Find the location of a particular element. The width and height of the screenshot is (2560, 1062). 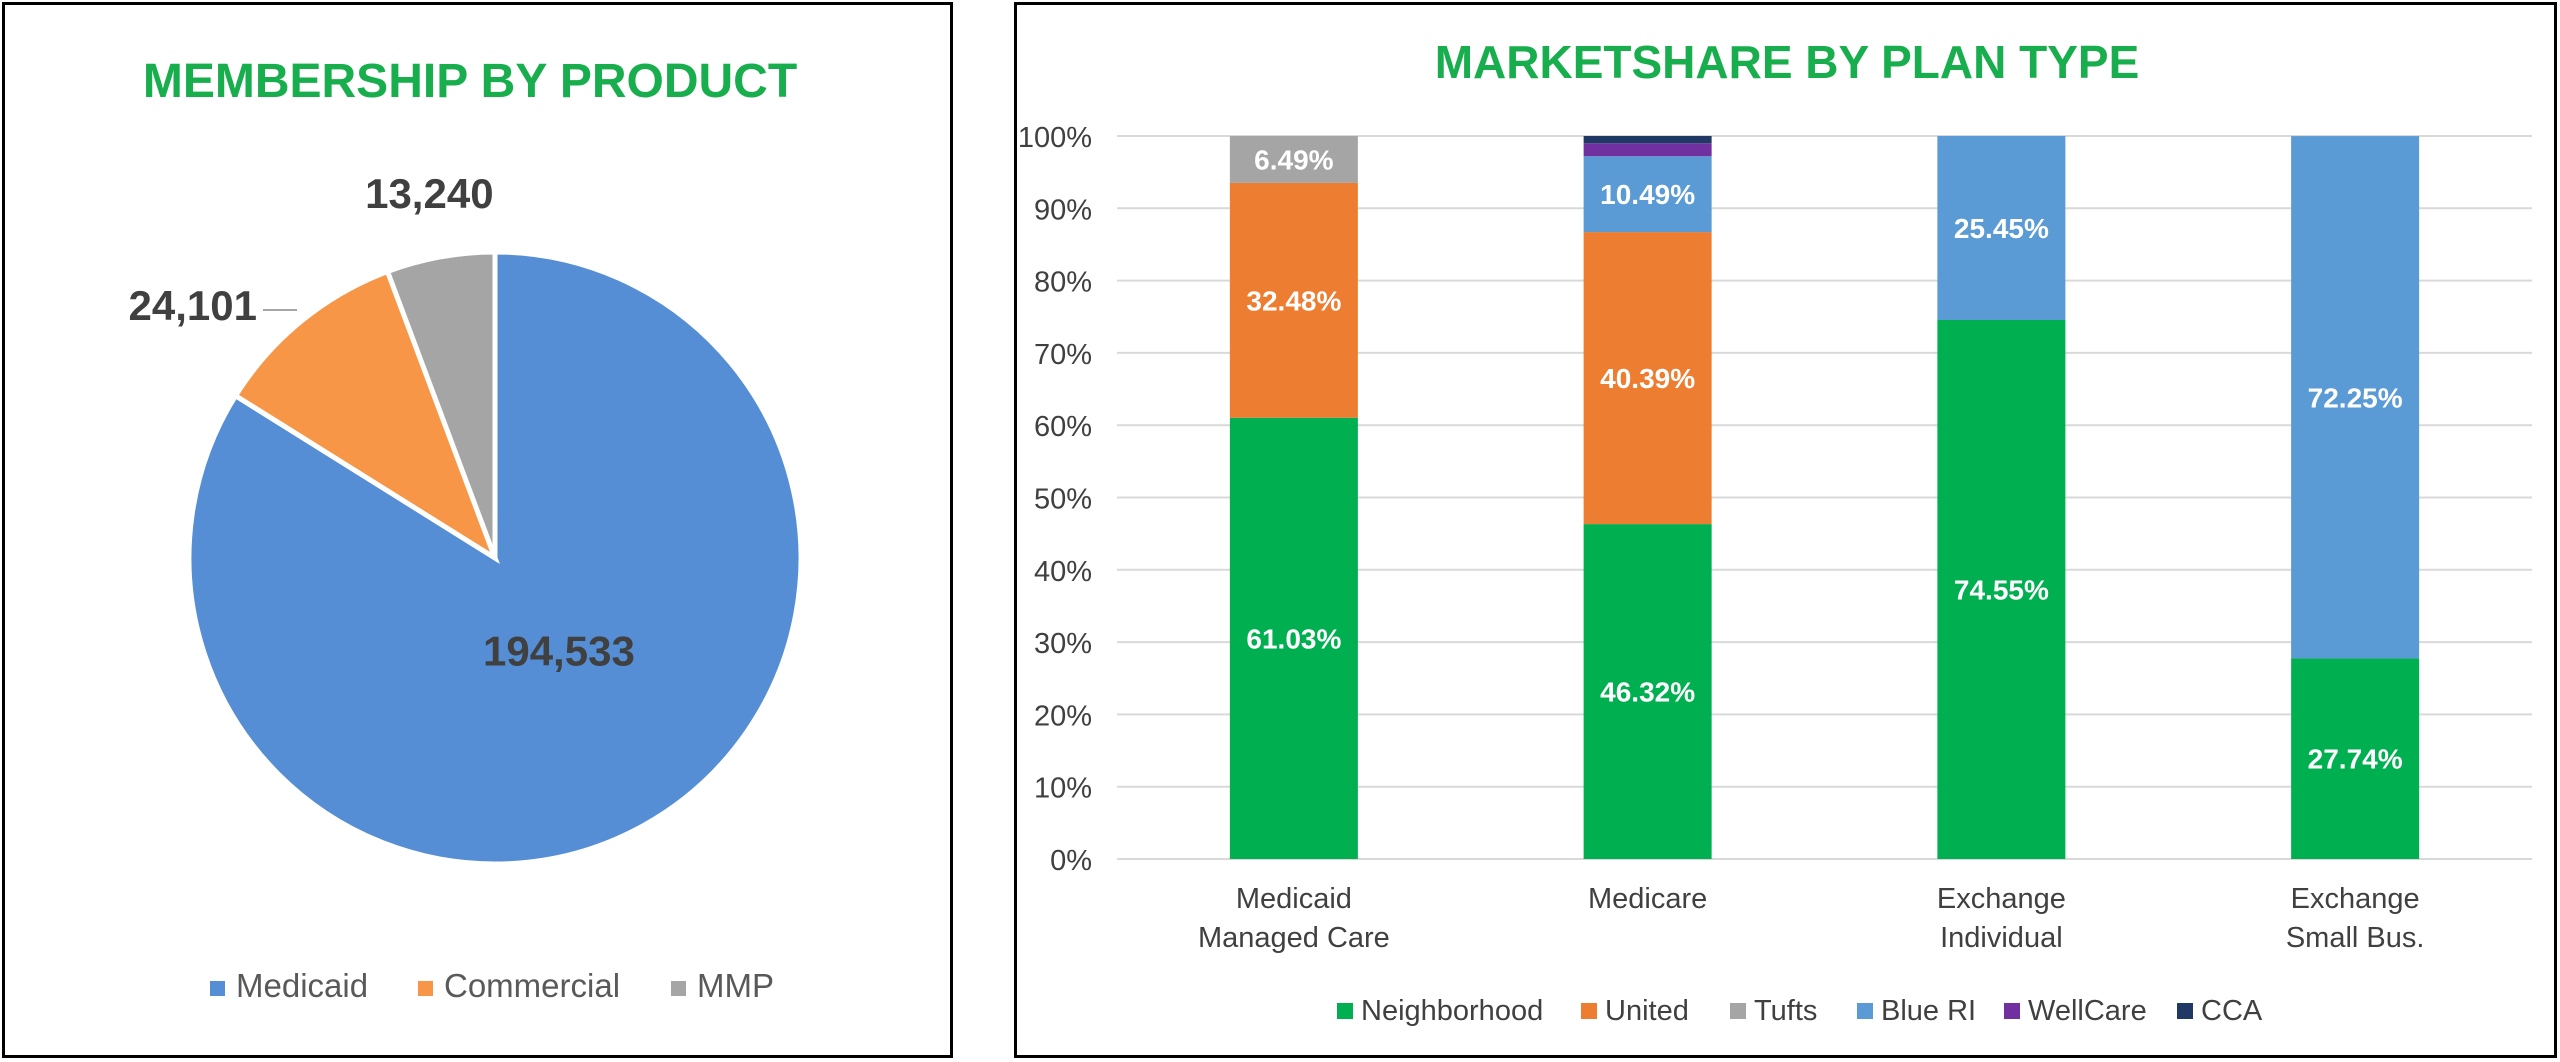

bar-data-label: 27.74% is located at coordinates (2355, 759).